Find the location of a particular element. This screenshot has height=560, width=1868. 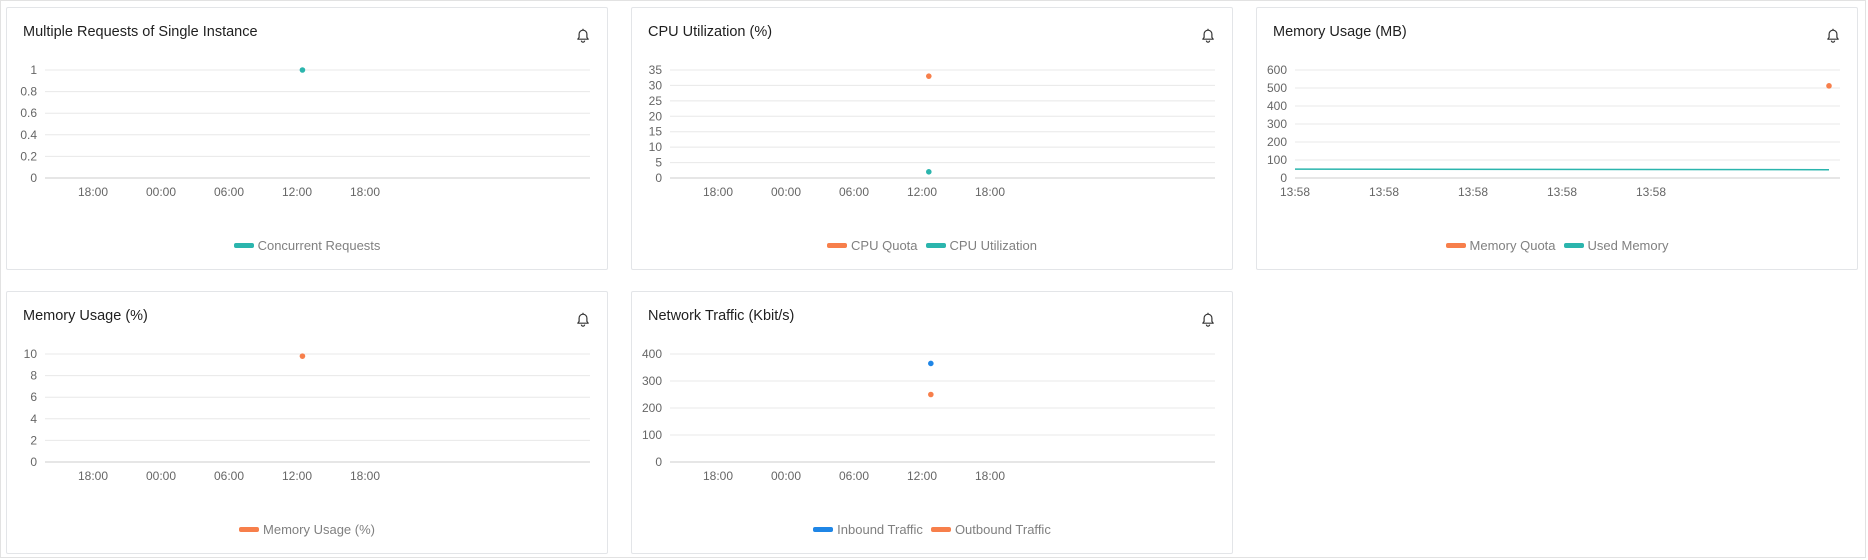

legend-item: Inbound Traffic is located at coordinates (868, 529).